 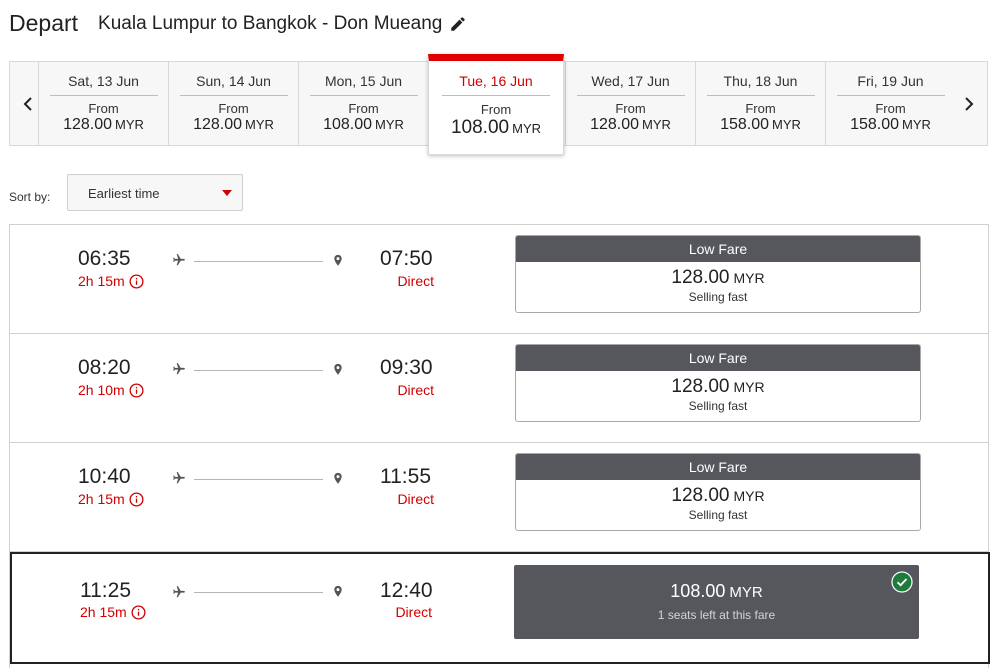 I want to click on date-option: Sun, 14 Jun From 128.00 MYR, so click(x=233, y=103).